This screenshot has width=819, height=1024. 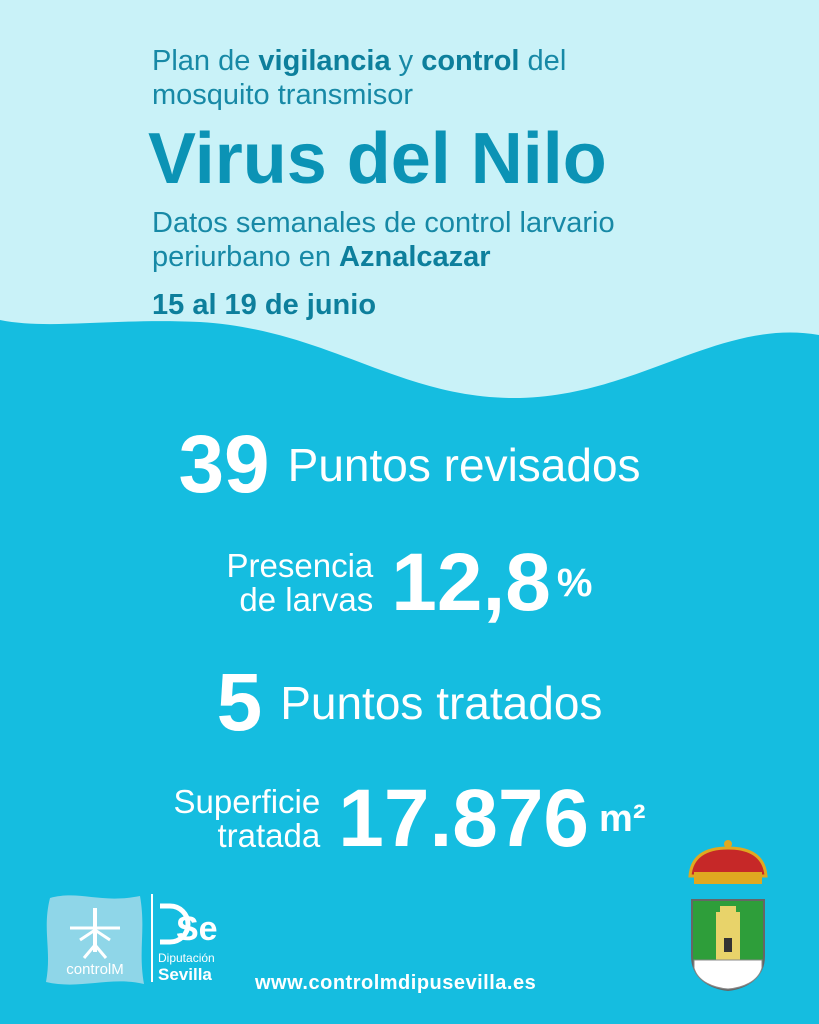 I want to click on stat-row: Presencia de larvas 12,8%, so click(x=409, y=583).